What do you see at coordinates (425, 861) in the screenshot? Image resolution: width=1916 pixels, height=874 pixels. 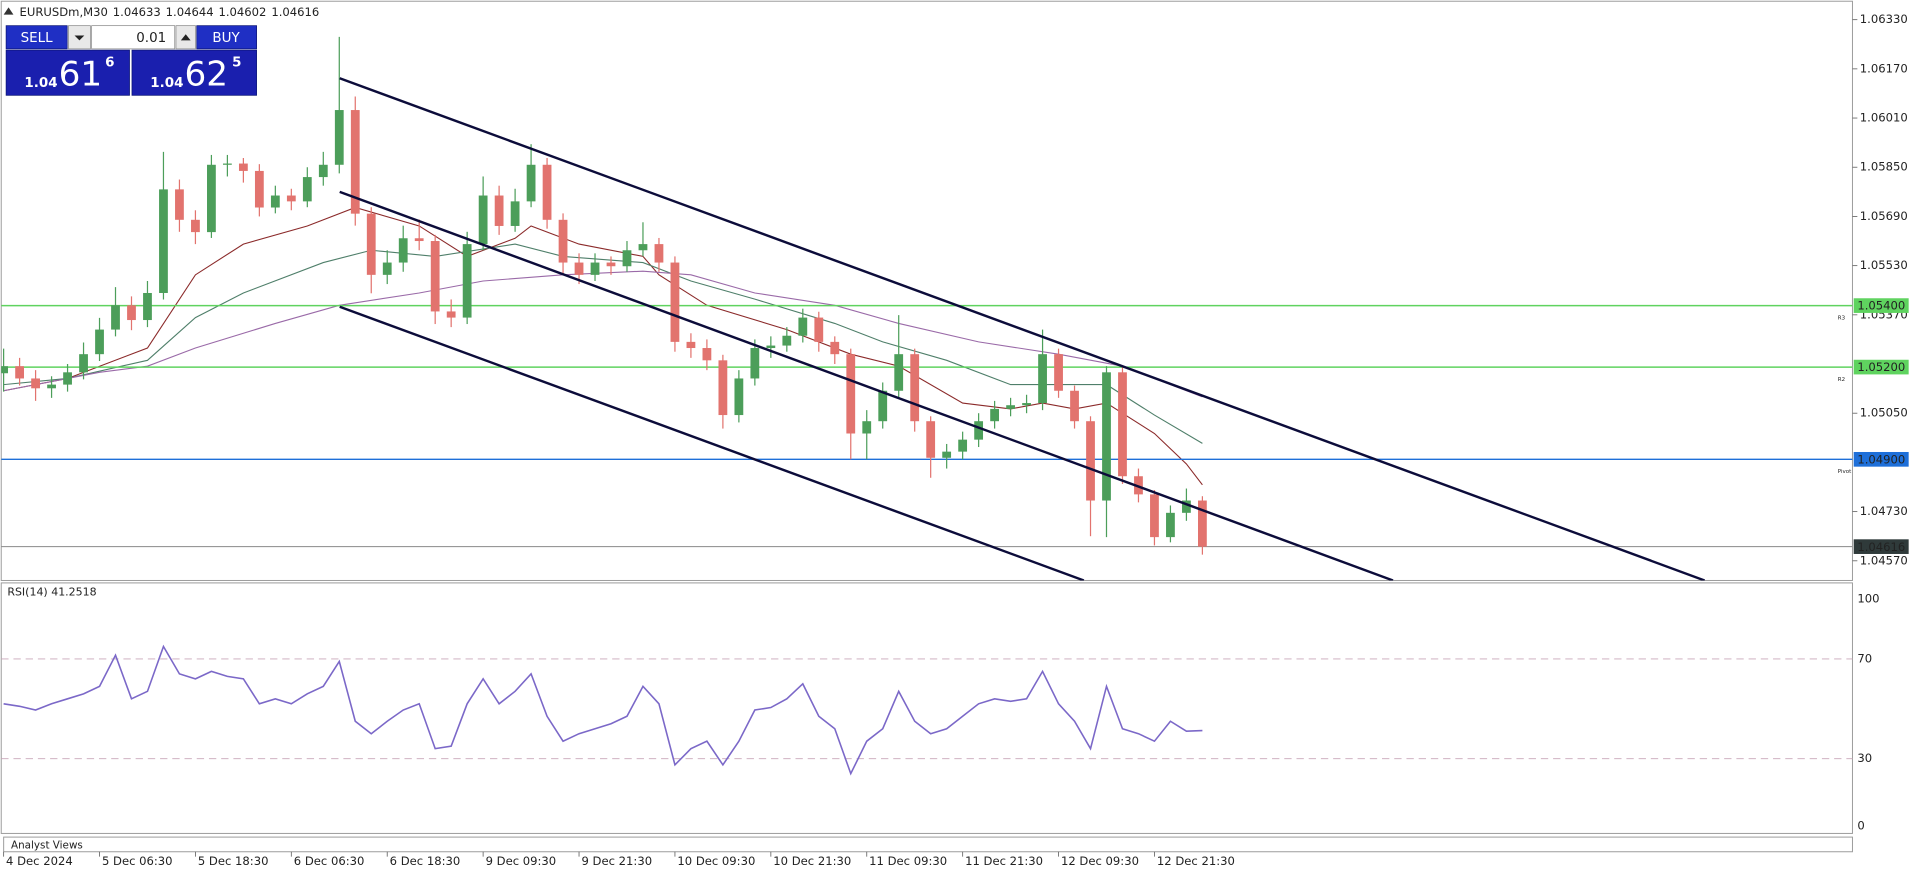 I see `x-tick-label: 6 Dec 18:30` at bounding box center [425, 861].